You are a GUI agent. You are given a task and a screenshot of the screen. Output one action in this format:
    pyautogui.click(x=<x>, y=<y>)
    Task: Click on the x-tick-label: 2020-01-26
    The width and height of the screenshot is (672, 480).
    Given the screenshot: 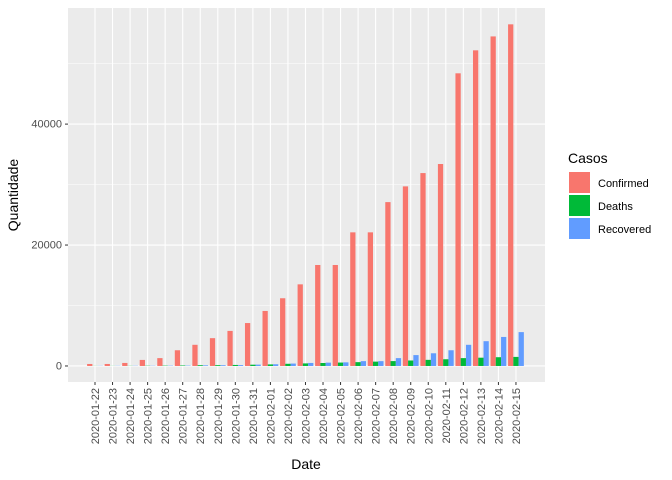 What is the action you would take?
    pyautogui.click(x=166, y=416)
    